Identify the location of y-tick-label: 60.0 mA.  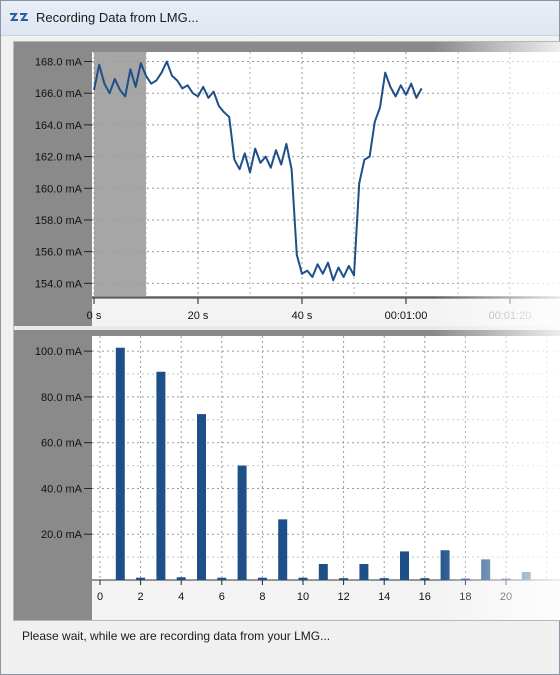
(62, 444).